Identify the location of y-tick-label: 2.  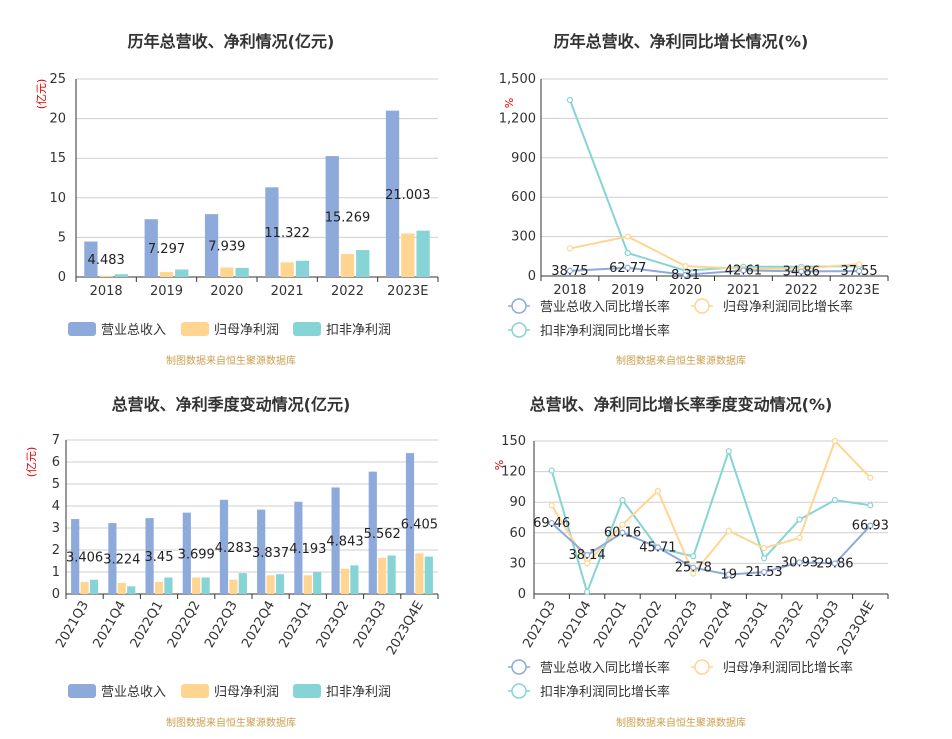
(56, 550).